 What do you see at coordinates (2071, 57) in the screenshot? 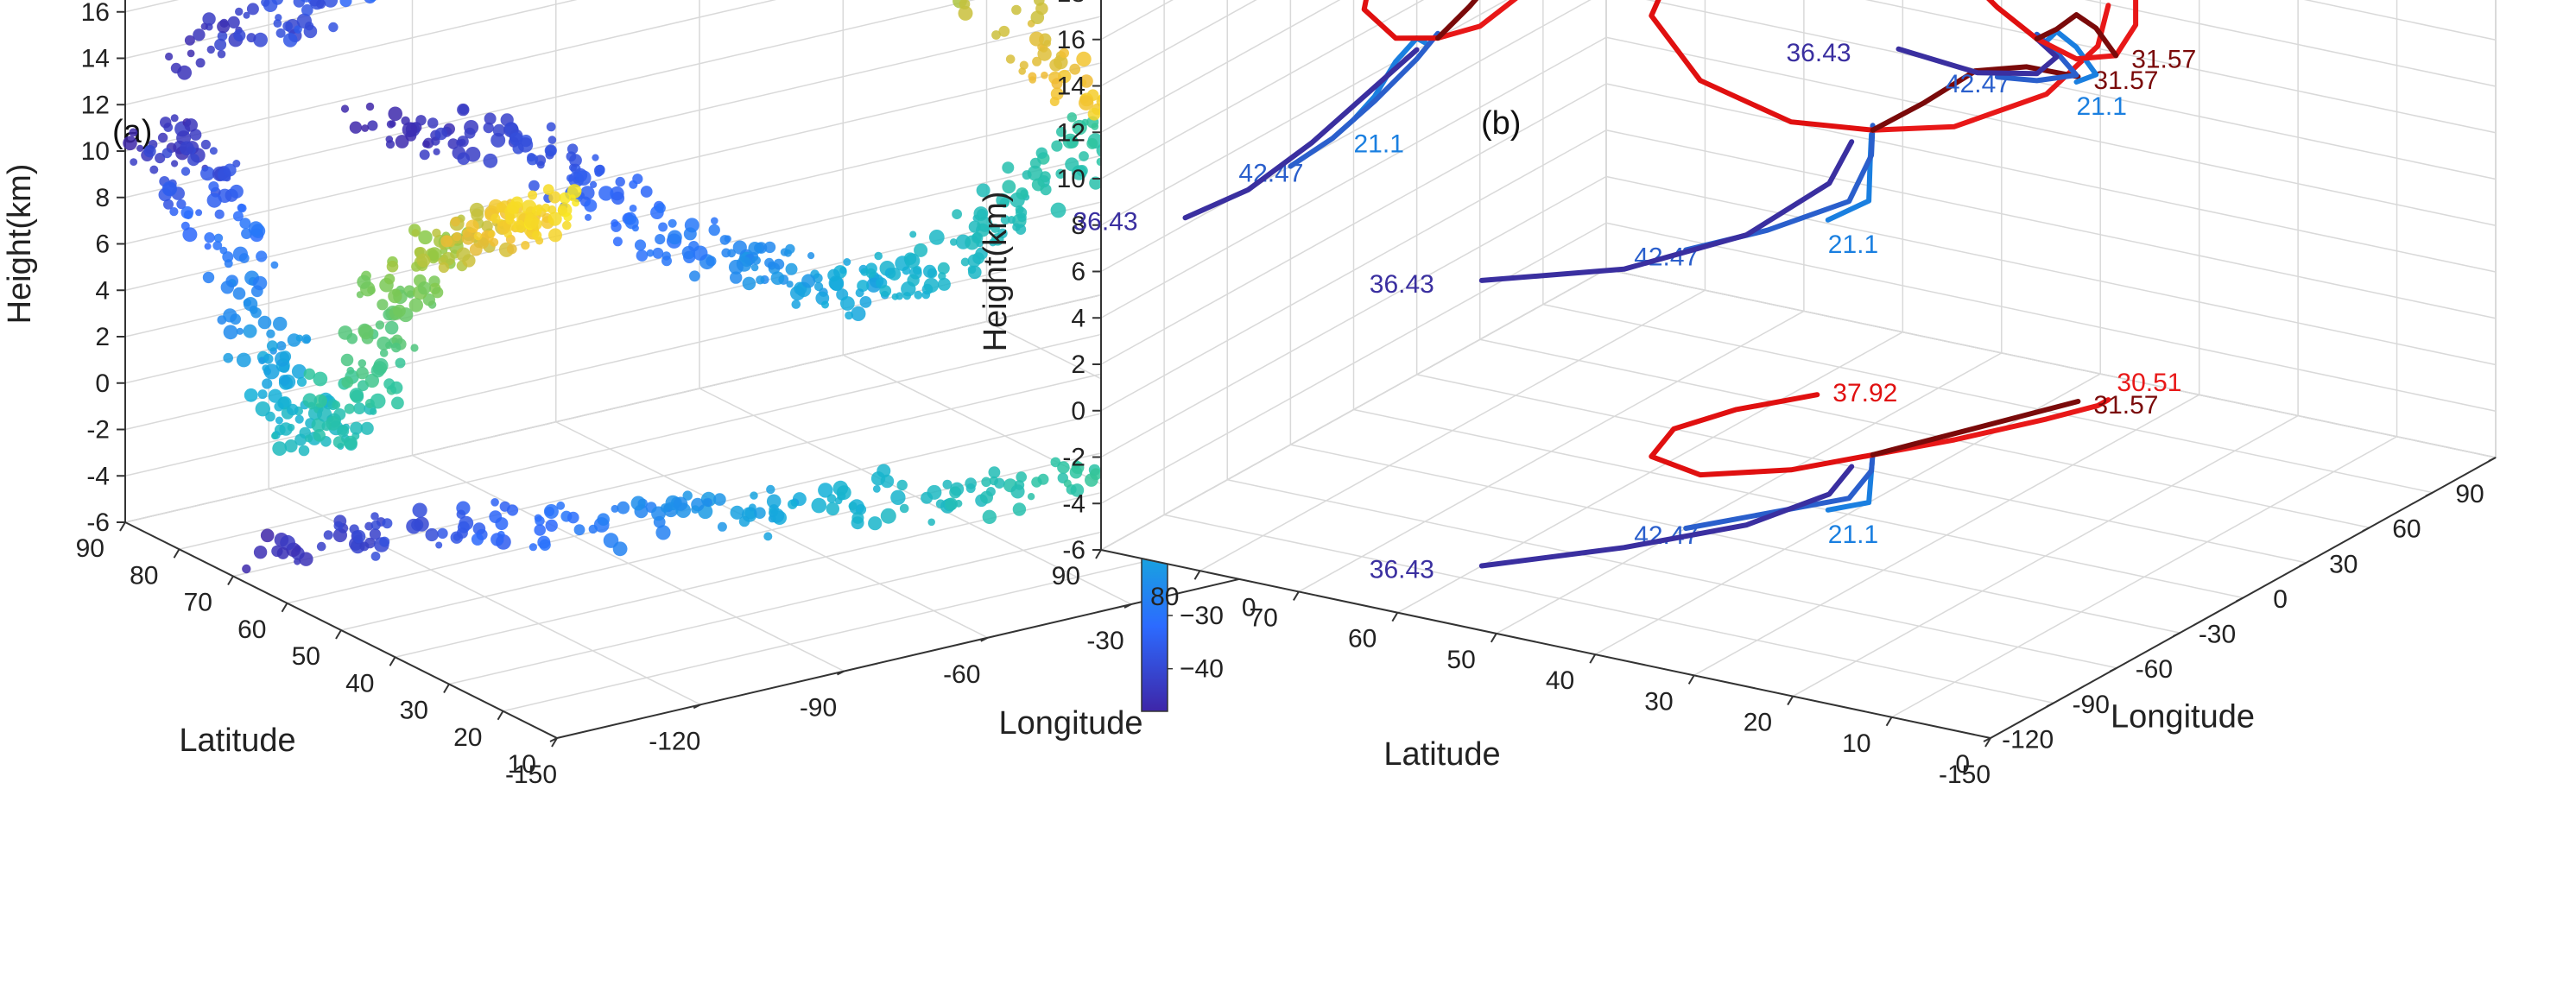
I see `trajectory-21.1` at bounding box center [2071, 57].